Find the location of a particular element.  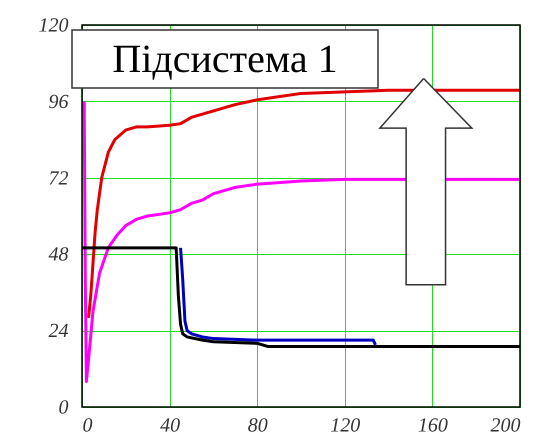

annotation: Підсистема 1 is located at coordinates (225, 58).